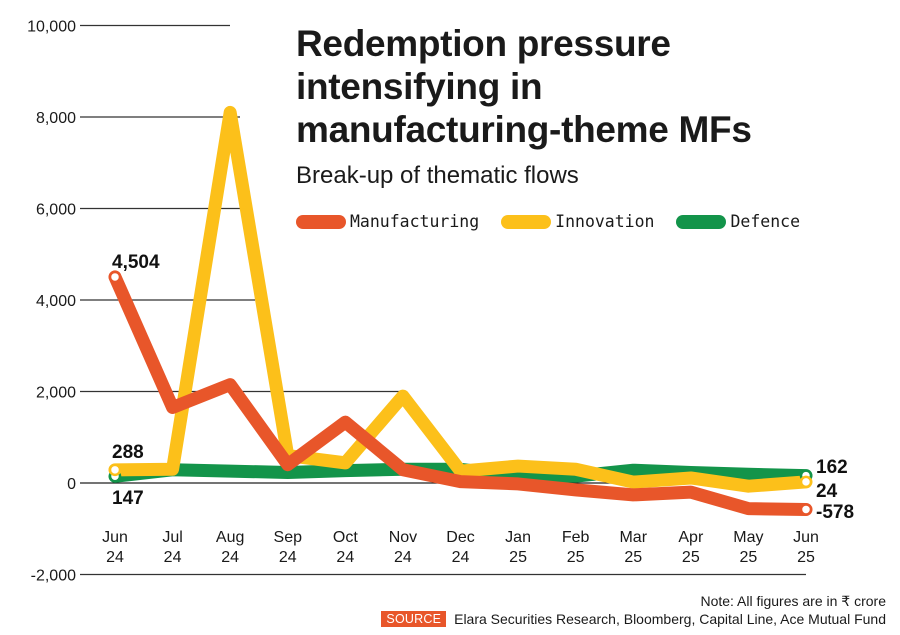  Describe the element at coordinates (415, 221) in the screenshot. I see `legend-label-manufacturing: Manufacturing` at that location.